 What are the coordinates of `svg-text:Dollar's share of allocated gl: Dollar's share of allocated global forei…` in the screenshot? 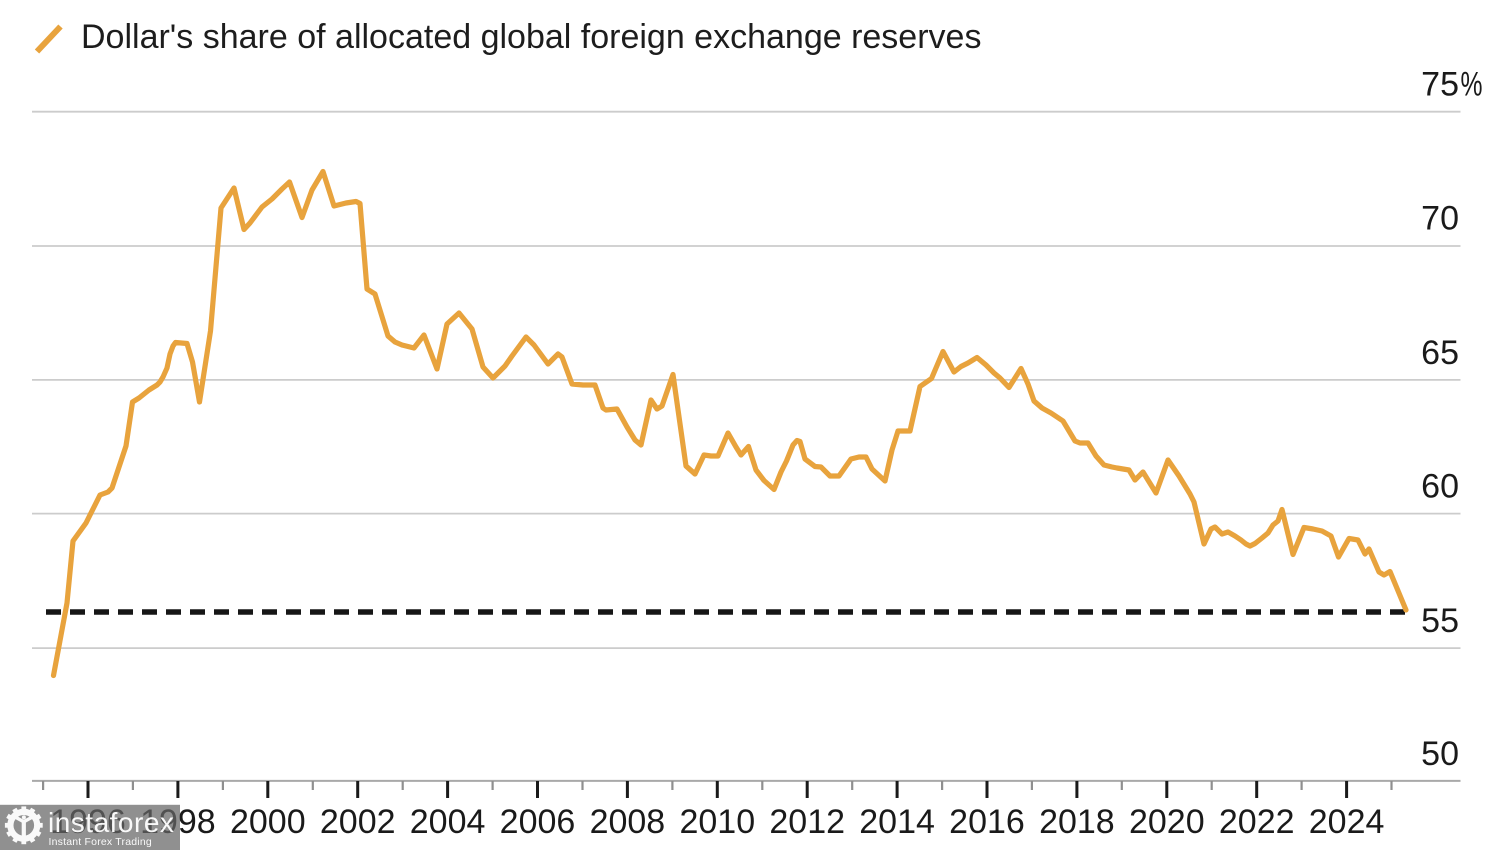 It's located at (531, 37).